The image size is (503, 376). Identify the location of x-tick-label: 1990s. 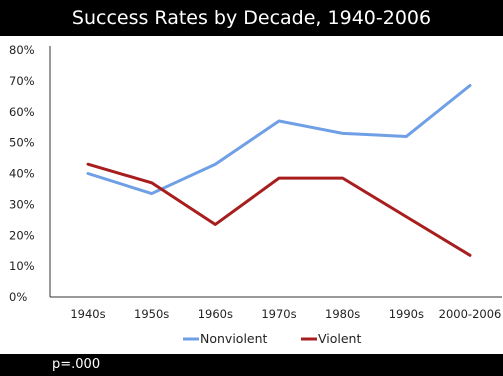
(406, 314).